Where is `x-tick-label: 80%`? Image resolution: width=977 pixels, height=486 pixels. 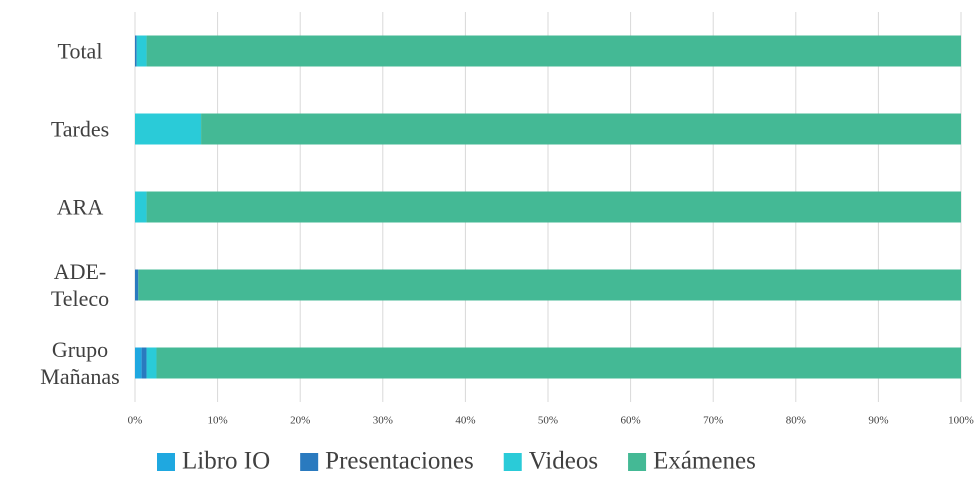 x-tick-label: 80% is located at coordinates (796, 421).